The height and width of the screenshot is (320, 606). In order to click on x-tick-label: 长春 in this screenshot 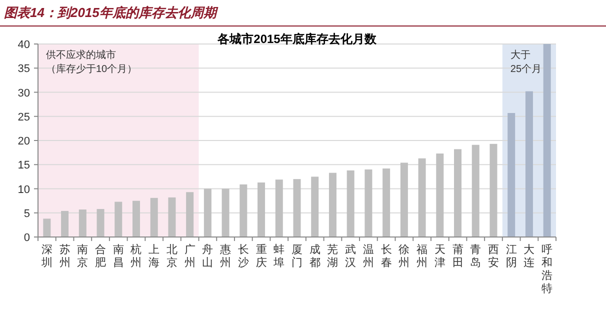, I will do `click(386, 256)`.